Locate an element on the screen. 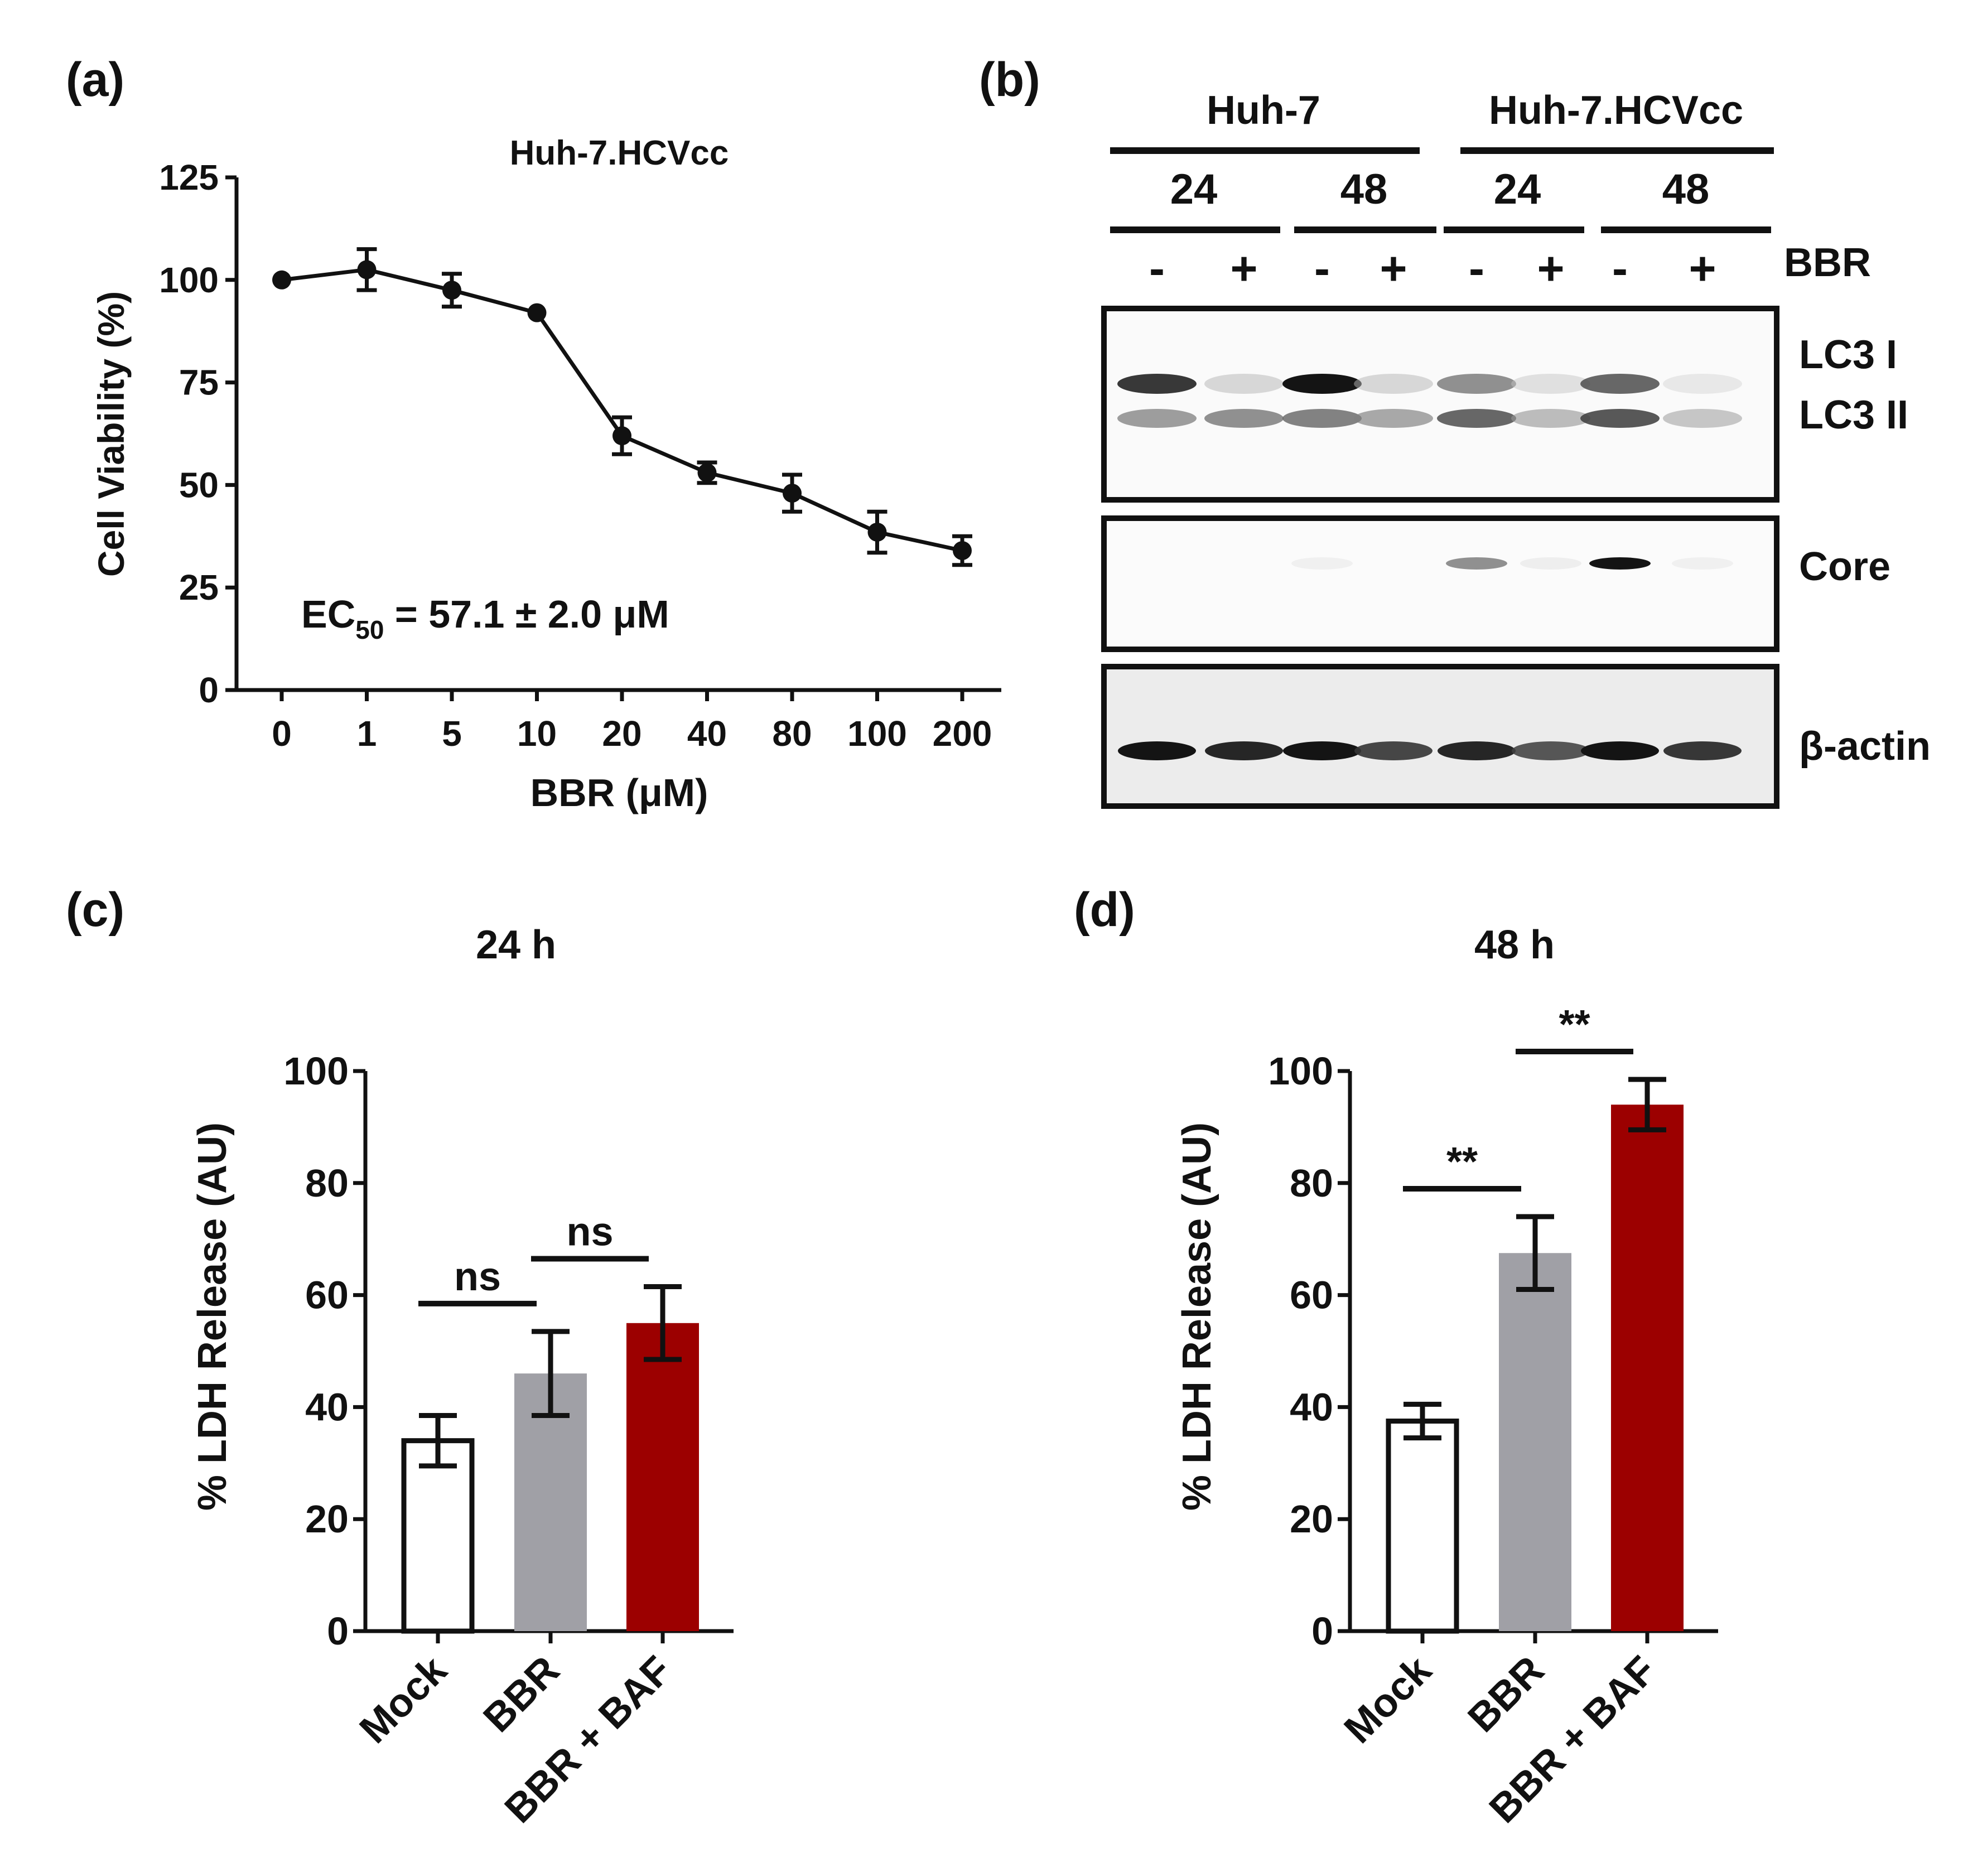  chart-c-y-tick-label: 40 is located at coordinates (327, 1407).